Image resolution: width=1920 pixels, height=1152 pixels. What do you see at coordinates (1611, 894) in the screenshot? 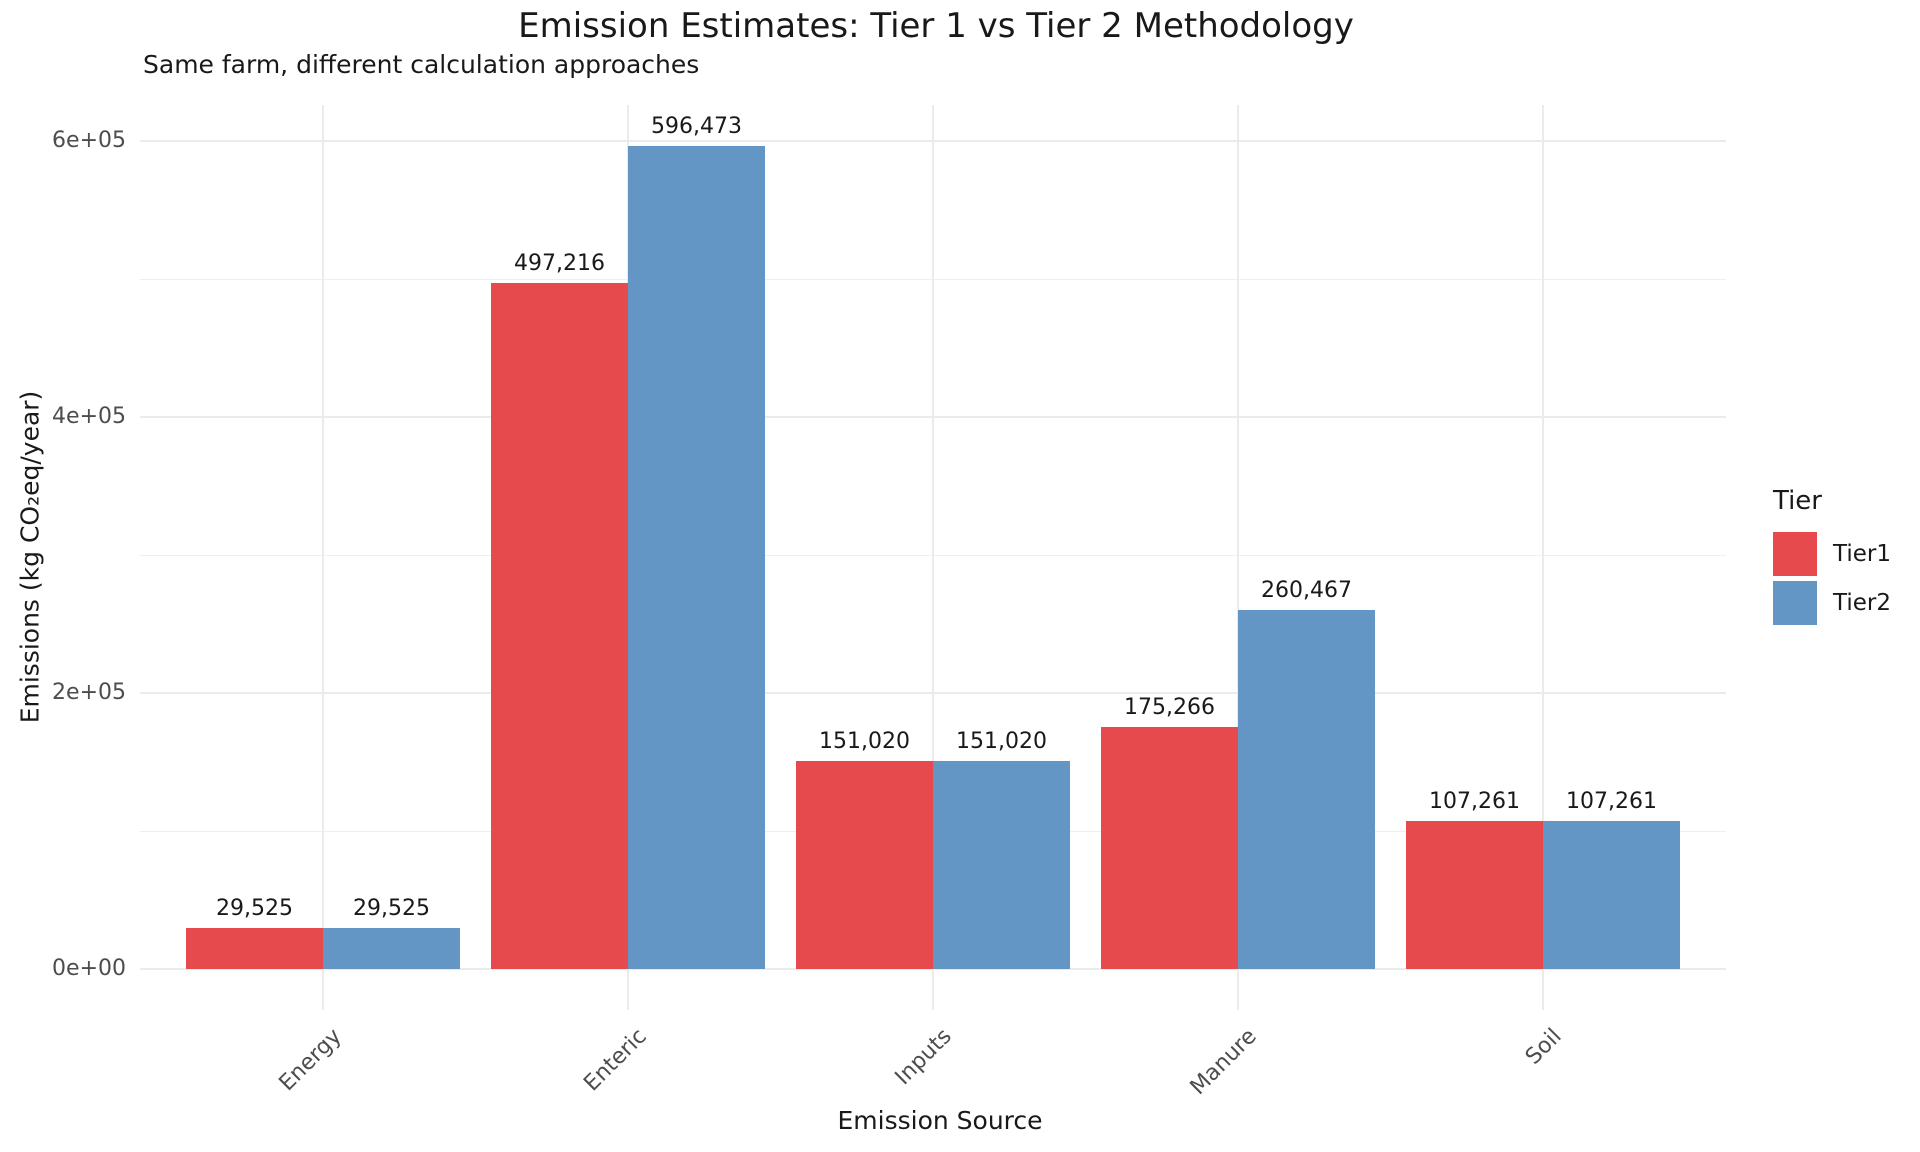
I see `bar-tier2-soil` at bounding box center [1611, 894].